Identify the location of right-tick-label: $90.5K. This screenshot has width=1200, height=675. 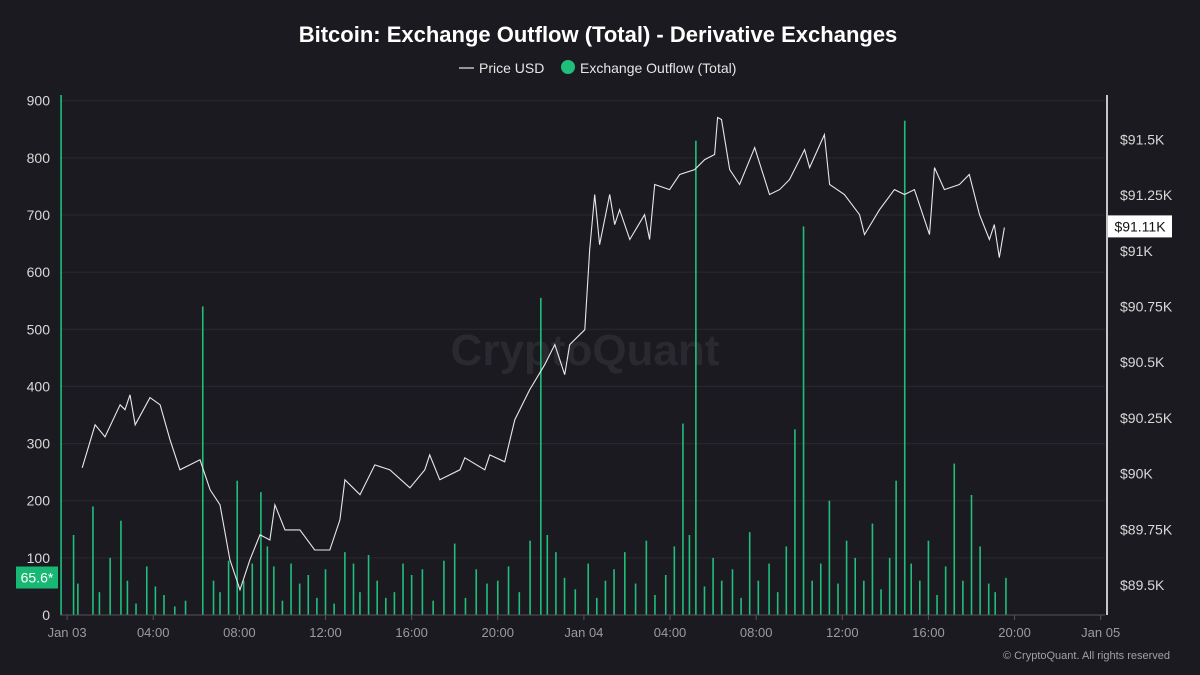
(1142, 362).